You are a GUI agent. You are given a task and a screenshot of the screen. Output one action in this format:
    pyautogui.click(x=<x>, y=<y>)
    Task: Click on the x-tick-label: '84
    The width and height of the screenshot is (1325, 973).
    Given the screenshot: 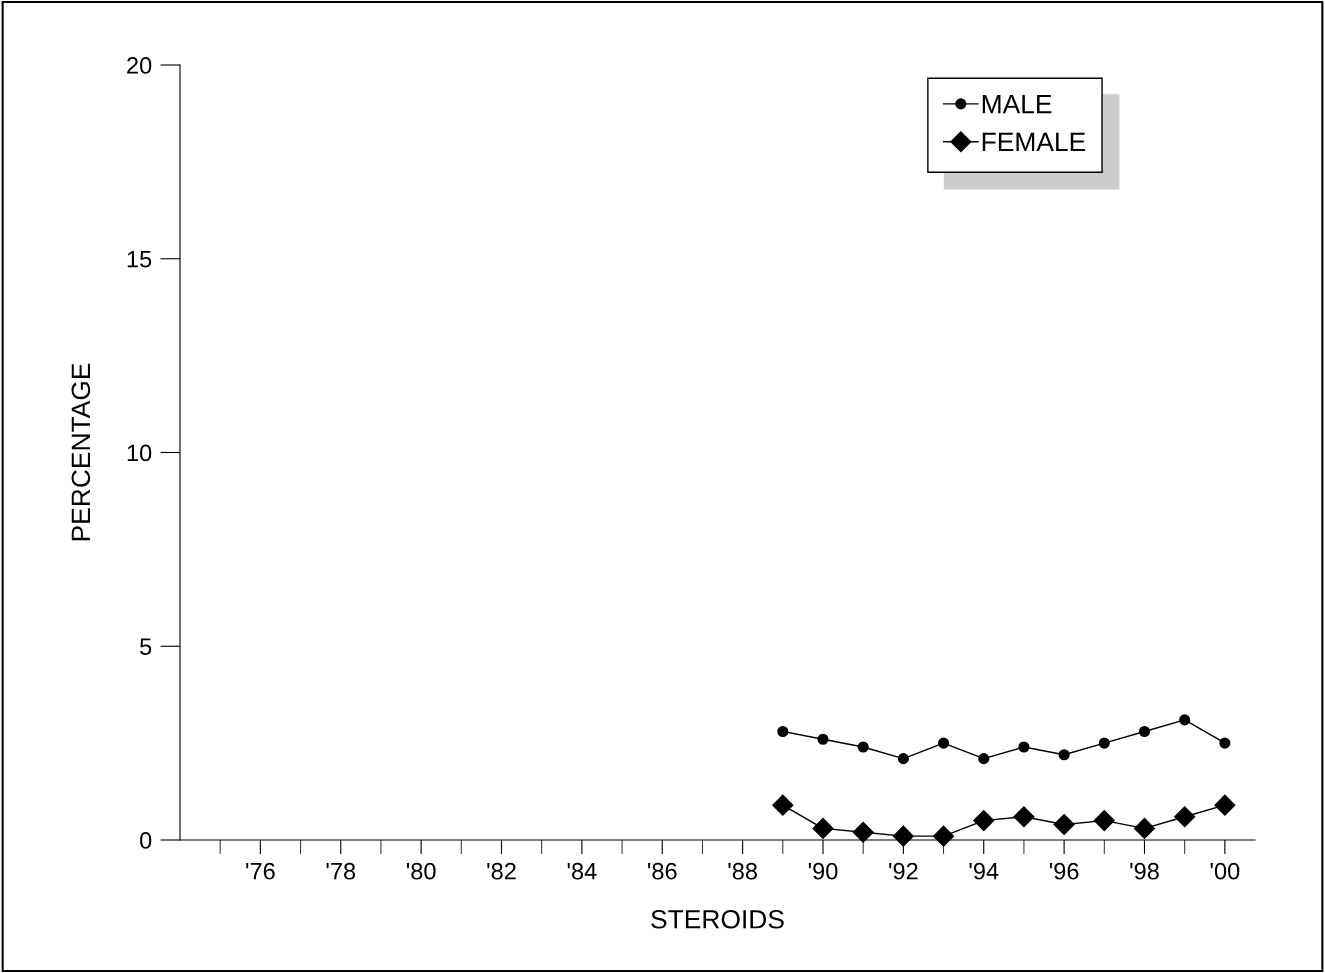 What is the action you would take?
    pyautogui.click(x=582, y=871)
    